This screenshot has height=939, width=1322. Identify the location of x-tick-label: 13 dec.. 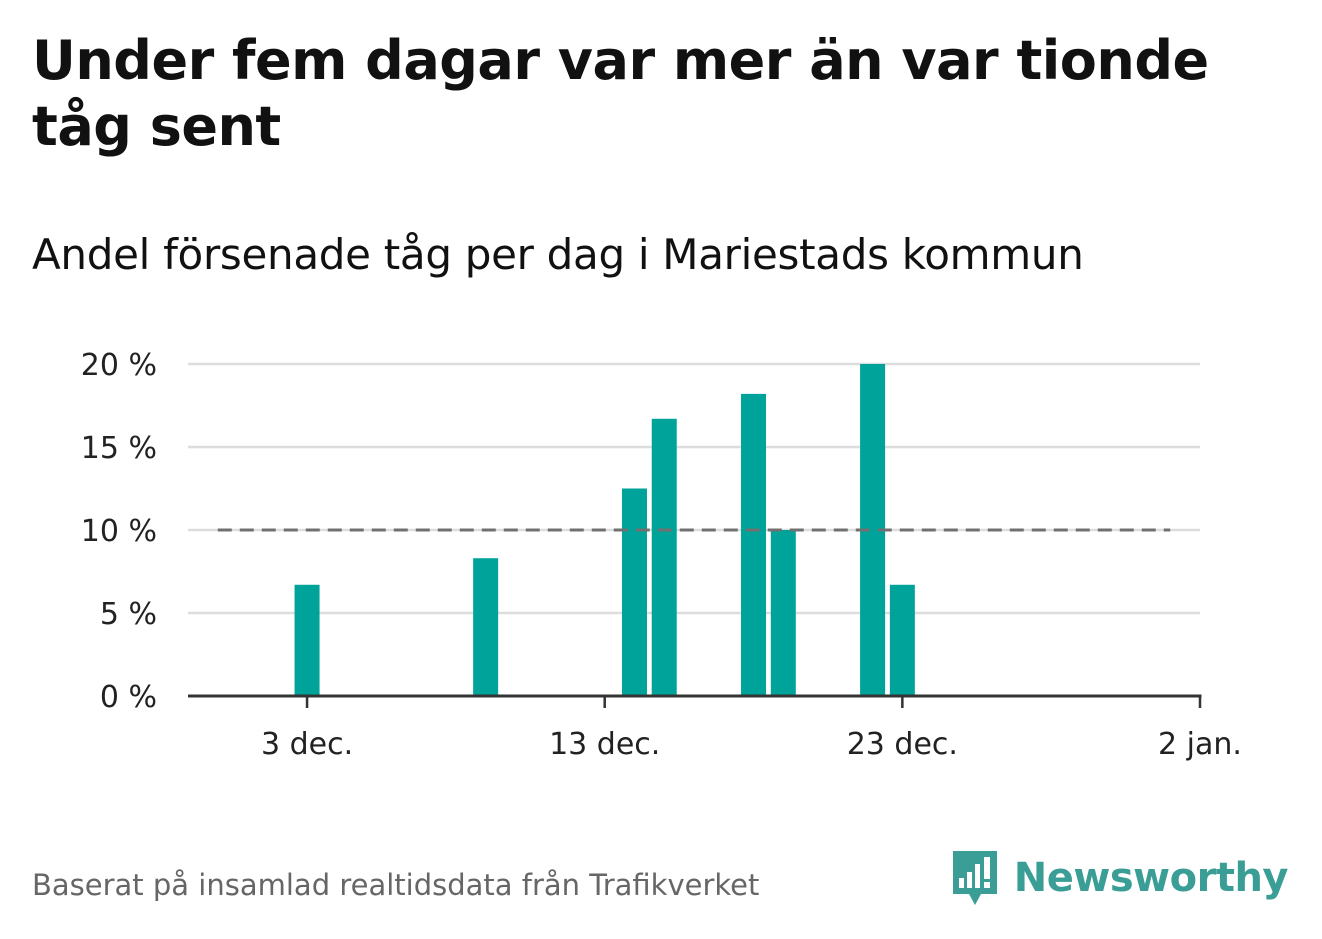
(604, 744).